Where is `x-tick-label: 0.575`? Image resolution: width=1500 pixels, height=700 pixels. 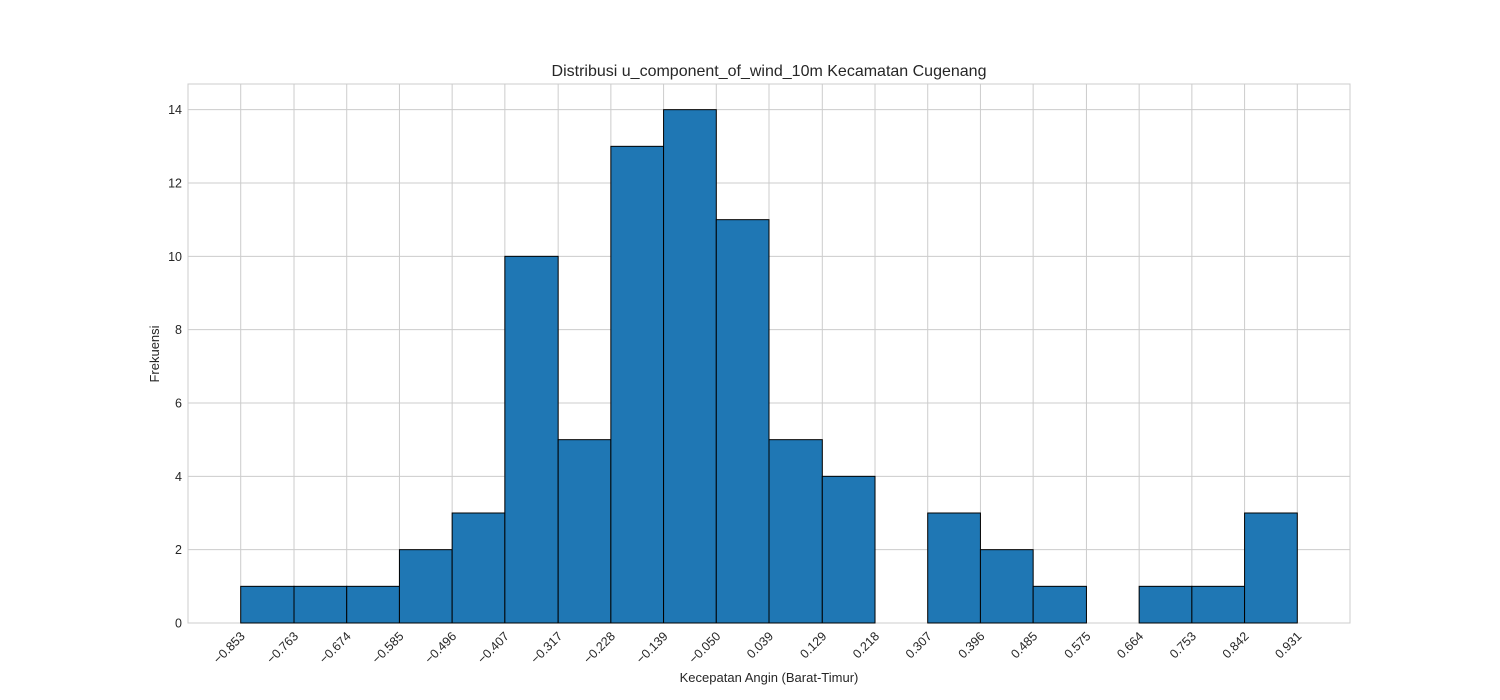
x-tick-label: 0.575 is located at coordinates (1078, 645).